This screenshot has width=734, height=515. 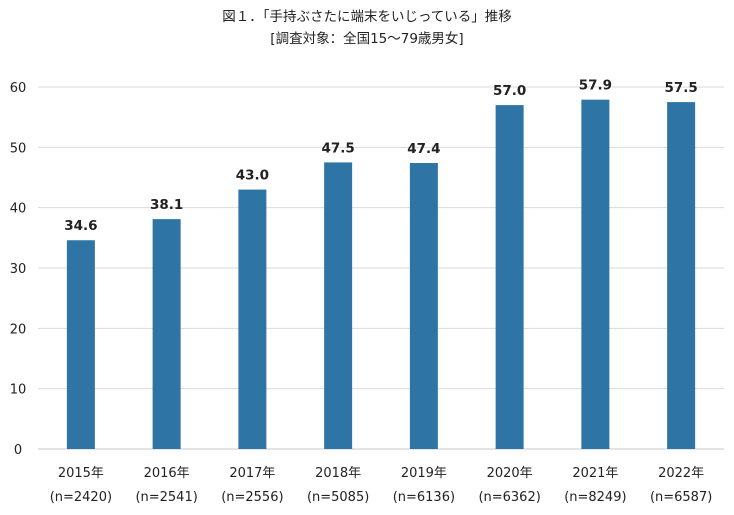 I want to click on x-sample-size-label: (n=6587), so click(x=681, y=497).